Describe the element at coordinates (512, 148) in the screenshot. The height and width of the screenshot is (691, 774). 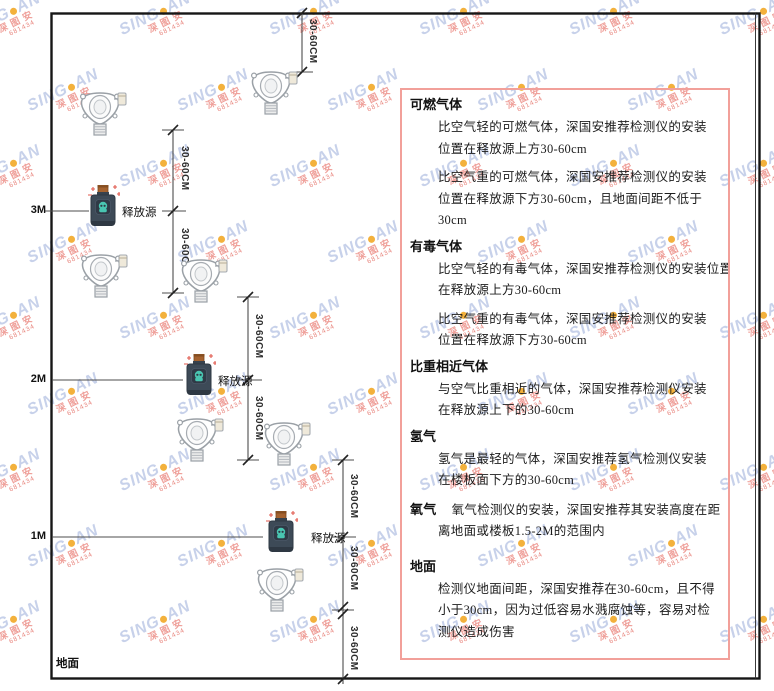
I see `body-line: 位置在释放源上方30-60cm` at that location.